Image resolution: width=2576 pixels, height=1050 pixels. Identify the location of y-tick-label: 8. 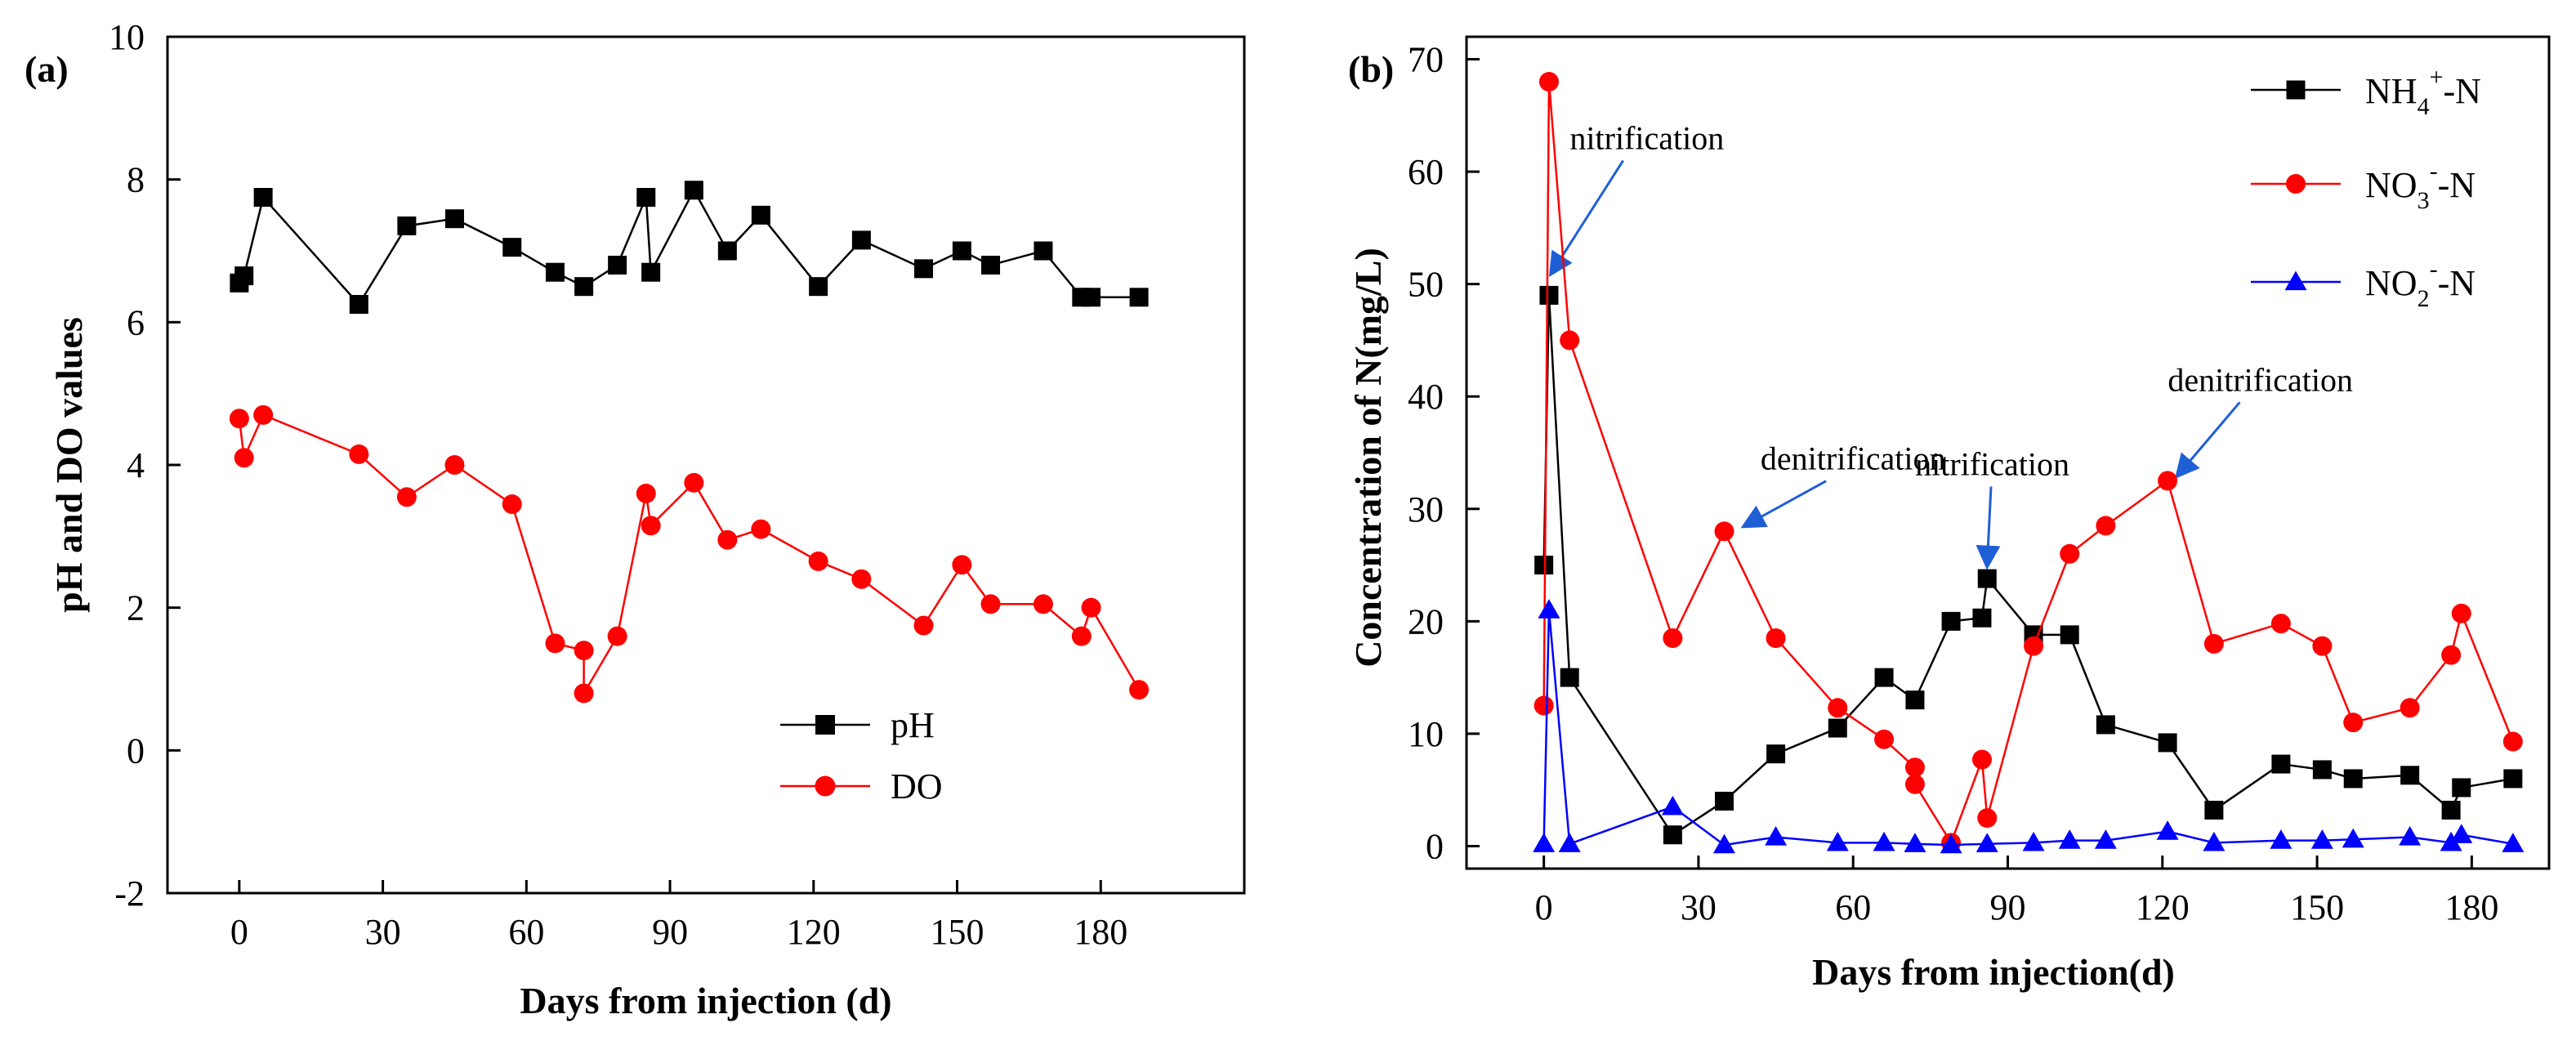
(136, 180).